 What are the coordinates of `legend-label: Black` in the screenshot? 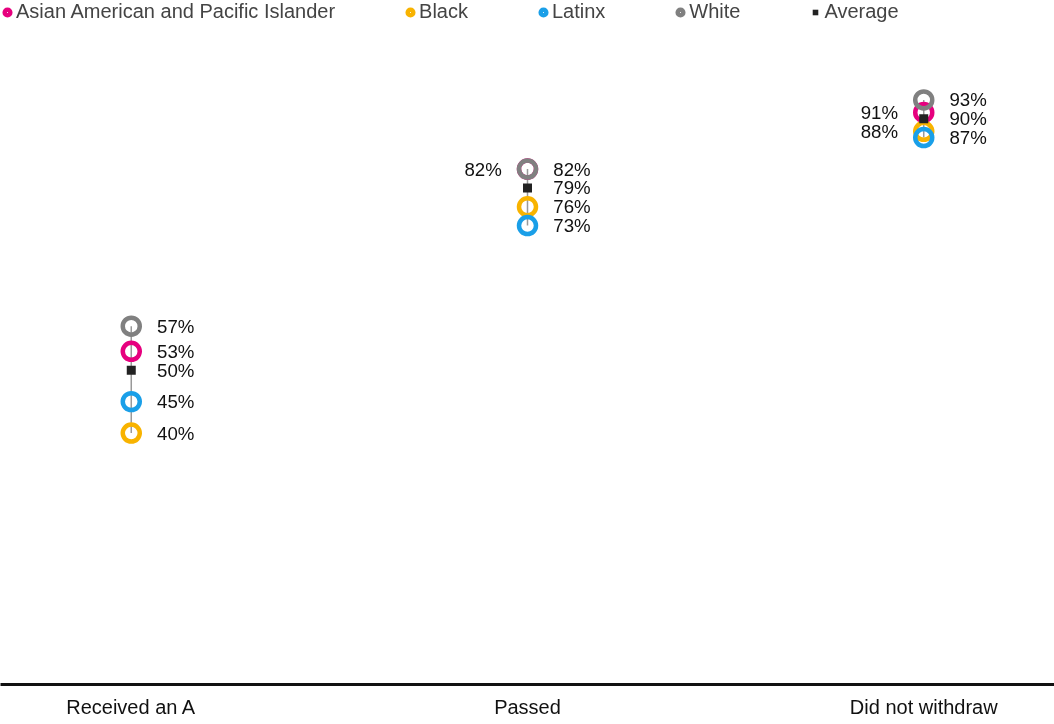 It's located at (443, 11).